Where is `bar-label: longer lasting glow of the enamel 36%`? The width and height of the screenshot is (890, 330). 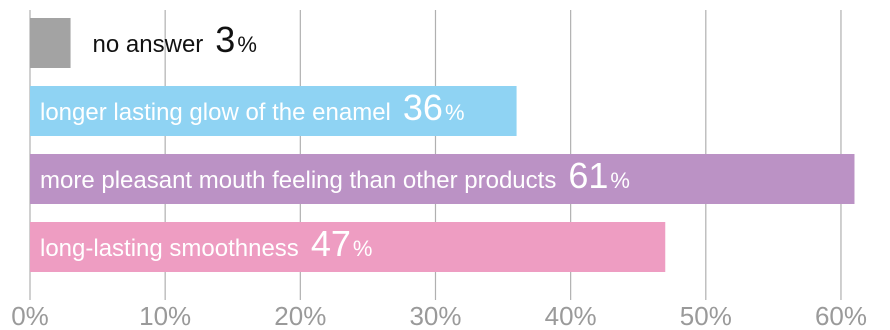 bar-label: longer lasting glow of the enamel 36% is located at coordinates (252, 107).